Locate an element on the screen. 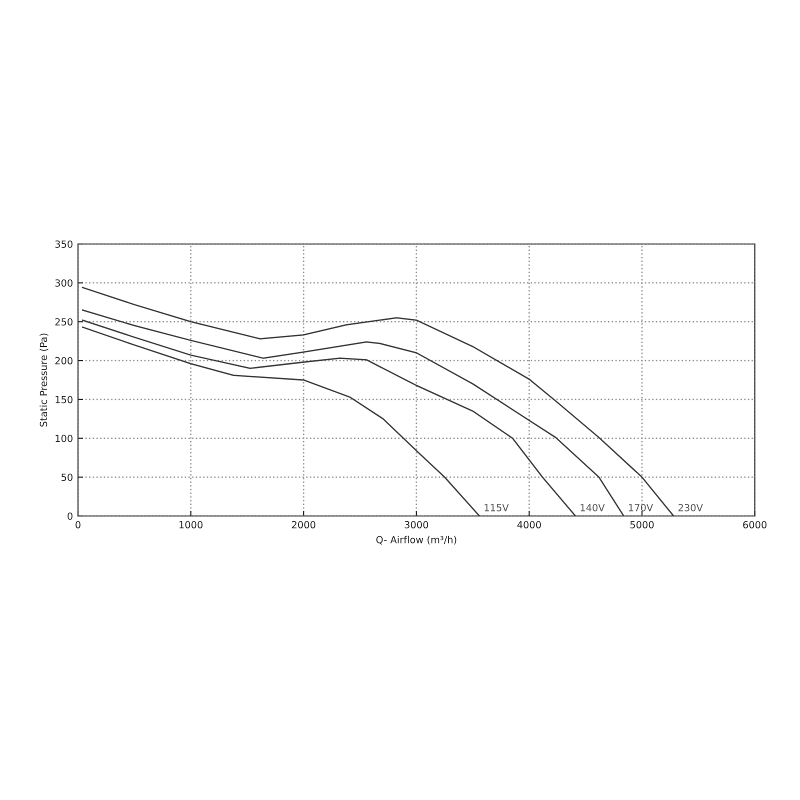 This screenshot has height=800, width=800. x-tick-label: 0 is located at coordinates (78, 524).